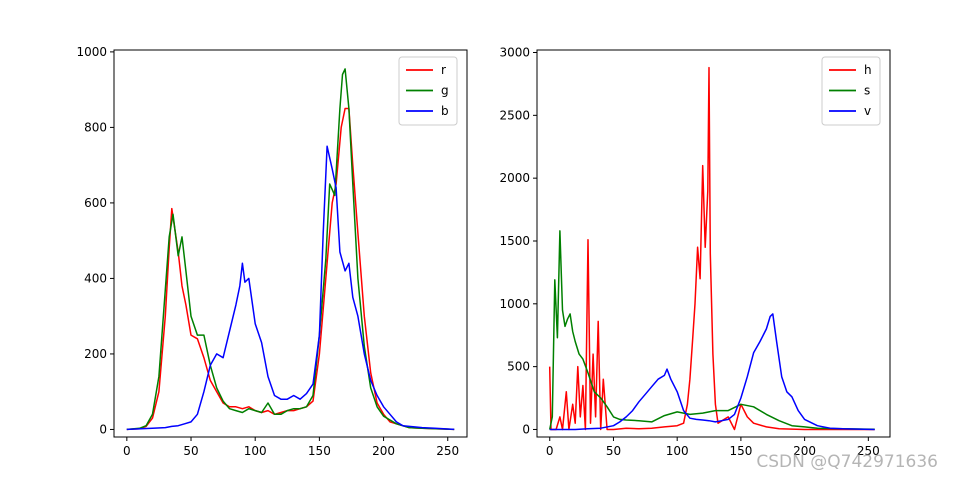 The image size is (954, 482). I want to click on series-line-v, so click(712, 372).